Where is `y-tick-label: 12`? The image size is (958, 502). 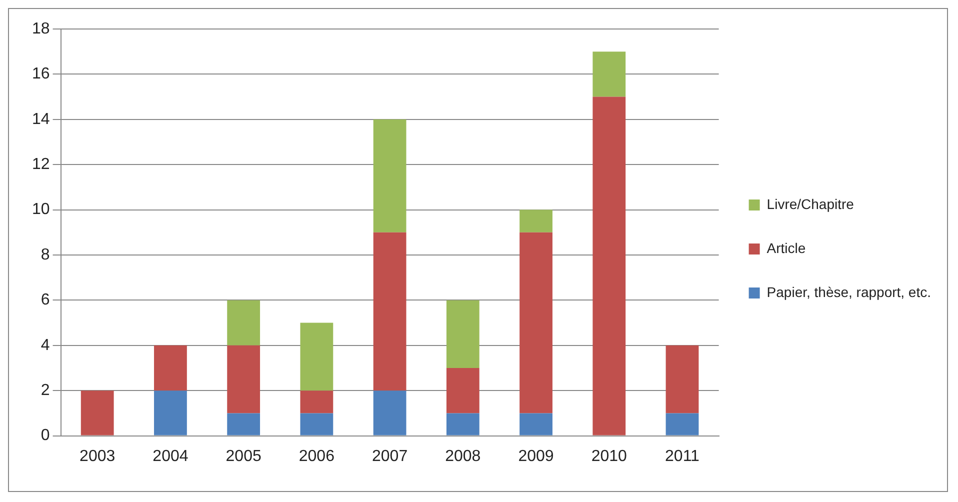
y-tick-label: 12 is located at coordinates (41, 165).